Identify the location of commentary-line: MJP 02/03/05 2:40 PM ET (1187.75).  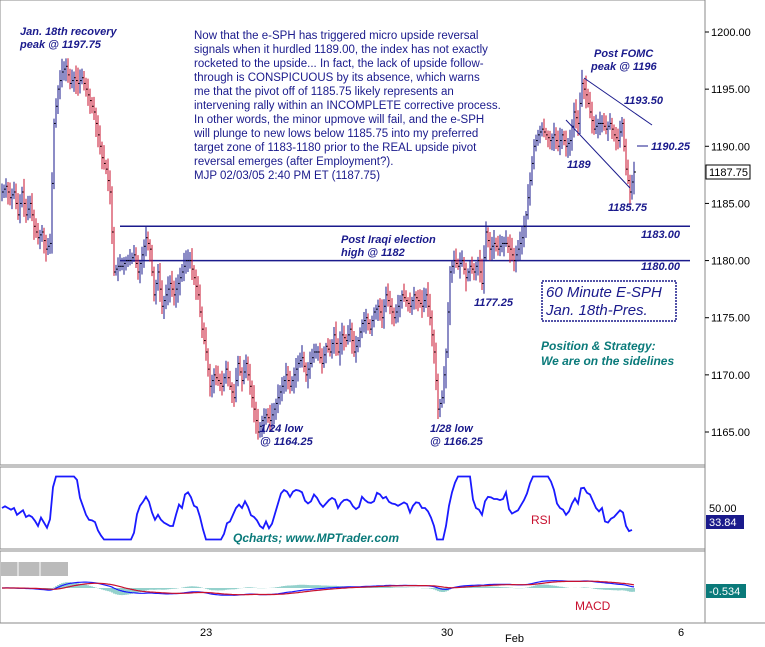
(287, 176).